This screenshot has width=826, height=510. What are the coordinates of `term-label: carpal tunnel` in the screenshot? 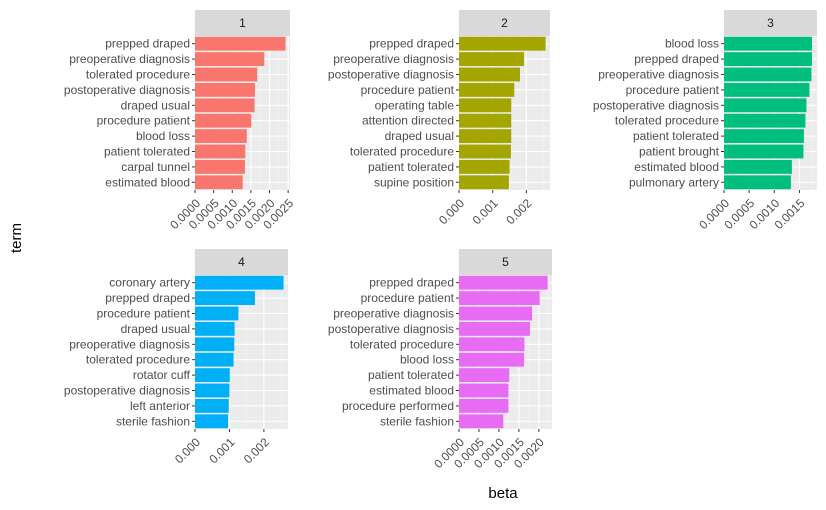 It's located at (155, 167).